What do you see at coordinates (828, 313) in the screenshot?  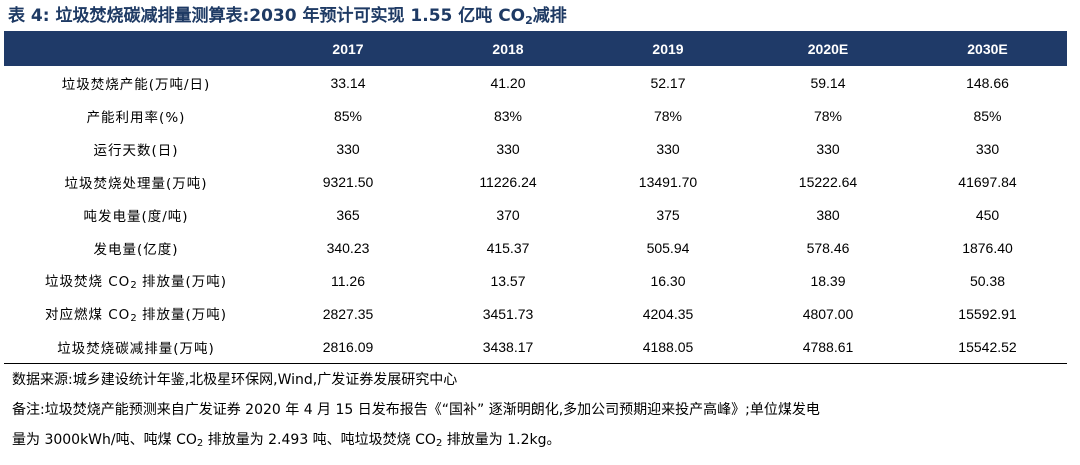 I see `cell-value: 4807.00` at bounding box center [828, 313].